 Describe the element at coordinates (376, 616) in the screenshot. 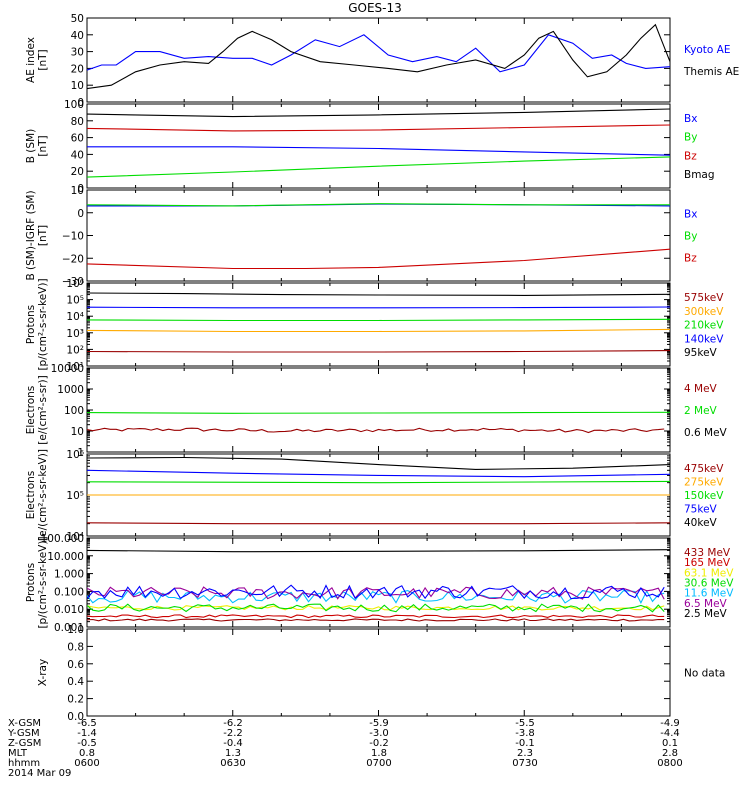

I see `series-line-165-mev` at that location.